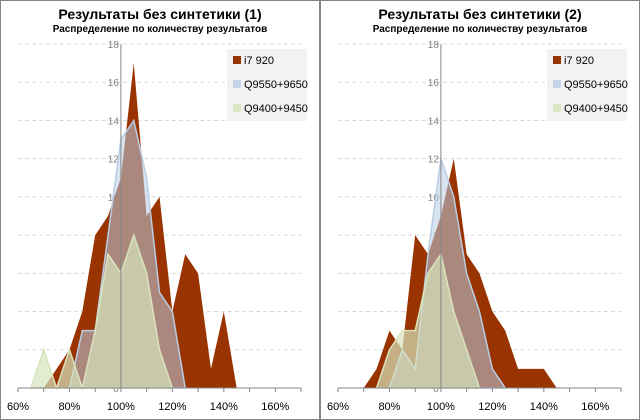 This screenshot has height=420, width=640. What do you see at coordinates (160, 14) in the screenshot?
I see `chart-title: Результаты без синтетики (1)` at bounding box center [160, 14].